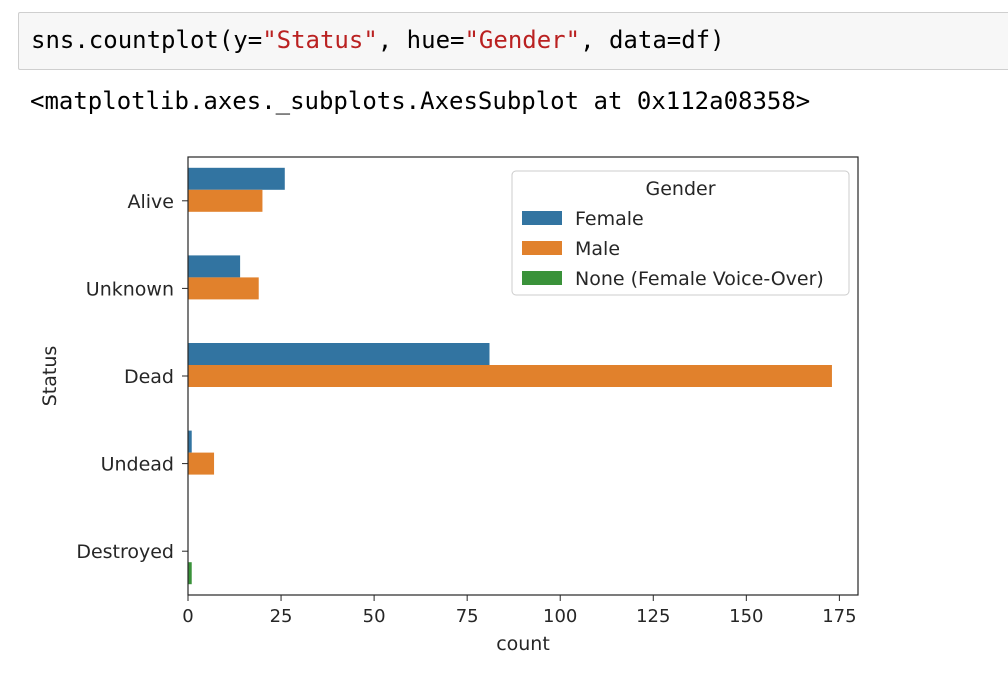 Image resolution: width=1008 pixels, height=676 pixels. What do you see at coordinates (519, 611) in the screenshot?
I see `x-axis-ticks: 0 25 50 75 100 125 150 175` at bounding box center [519, 611].